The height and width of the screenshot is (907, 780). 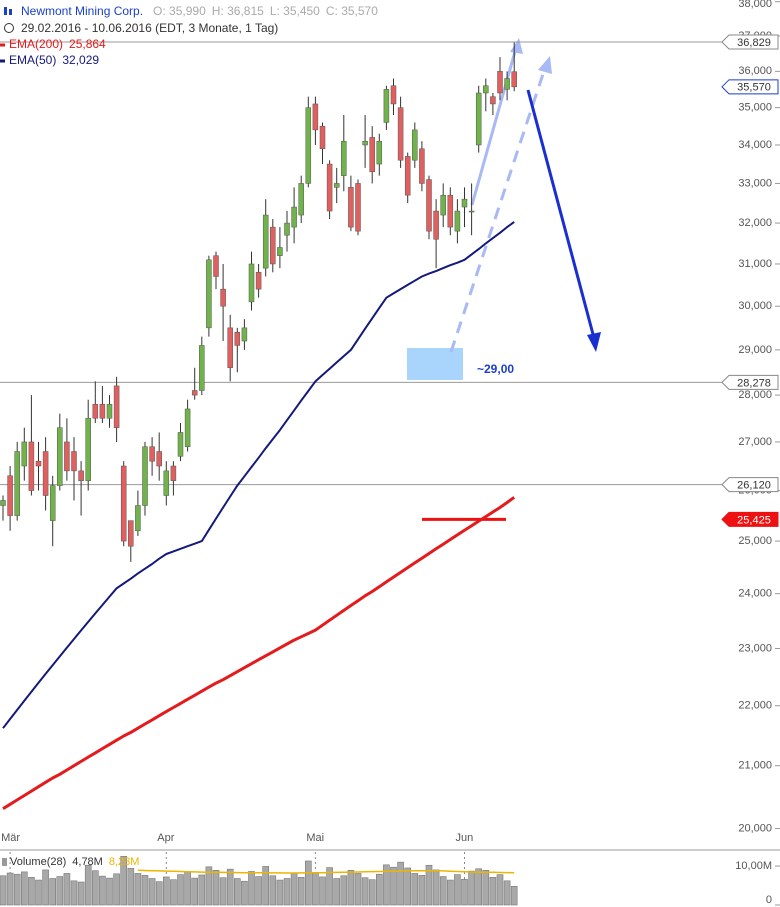 What do you see at coordinates (754, 486) in the screenshot?
I see `level-label: 26,120` at bounding box center [754, 486].